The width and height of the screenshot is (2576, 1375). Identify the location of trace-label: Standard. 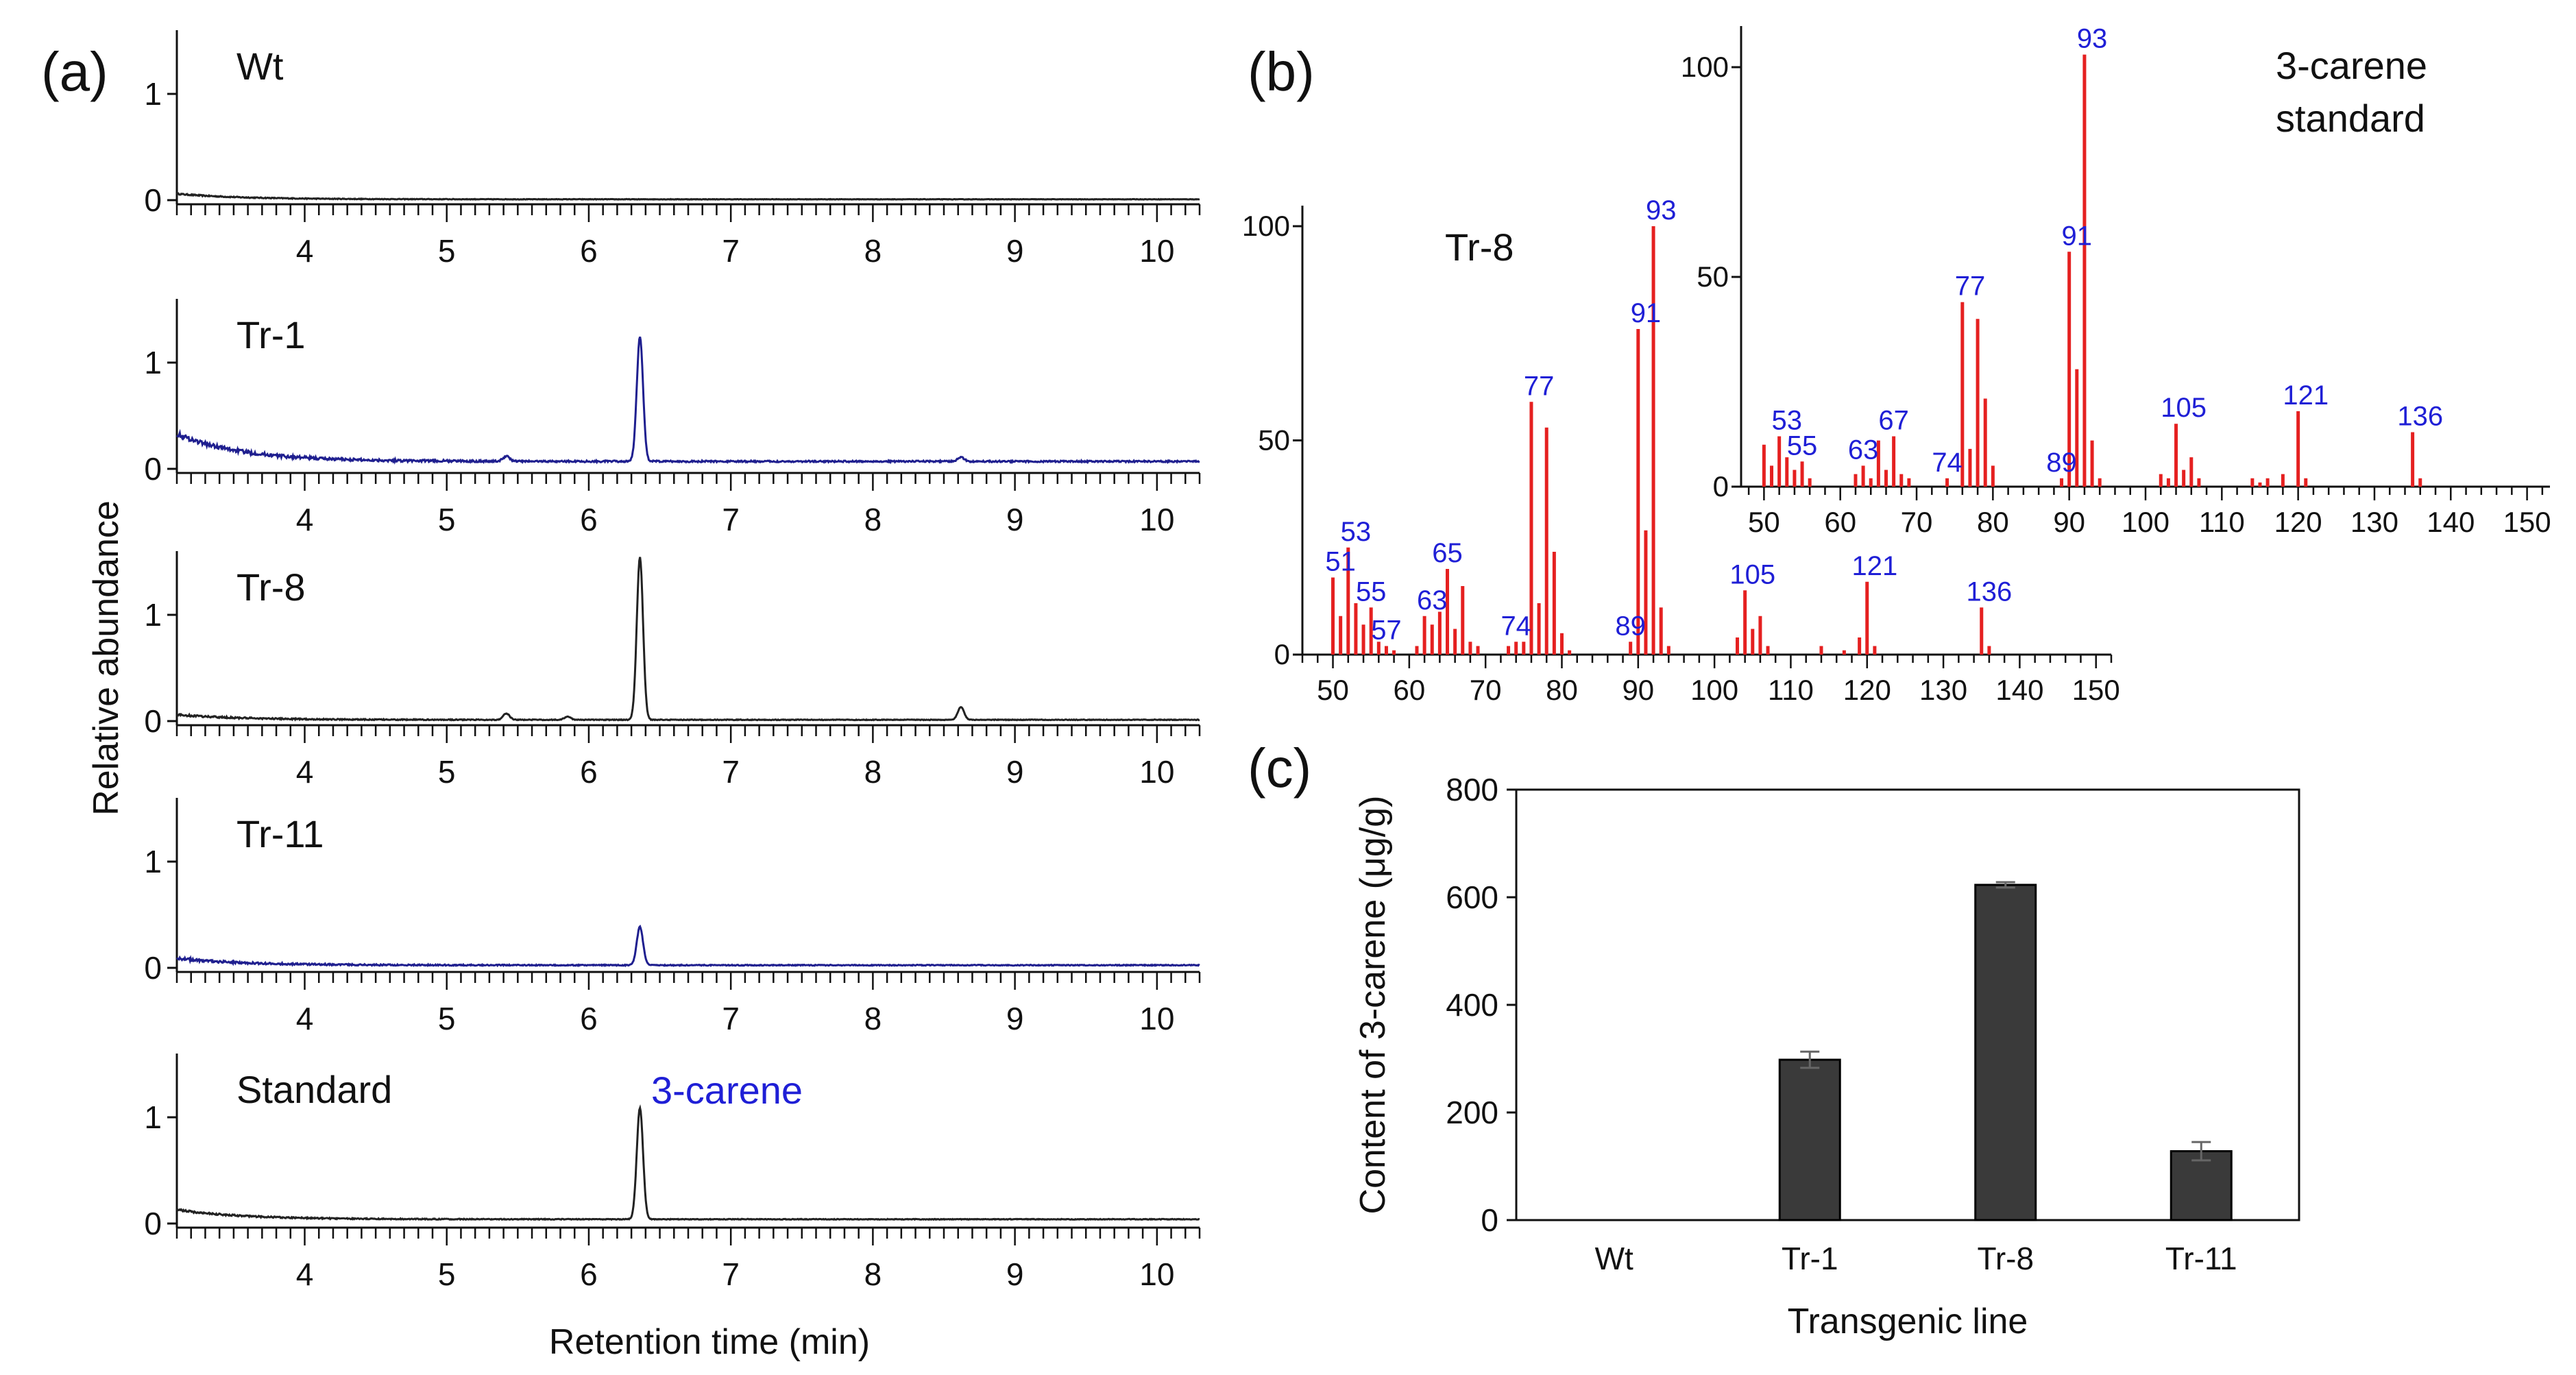
(314, 1089).